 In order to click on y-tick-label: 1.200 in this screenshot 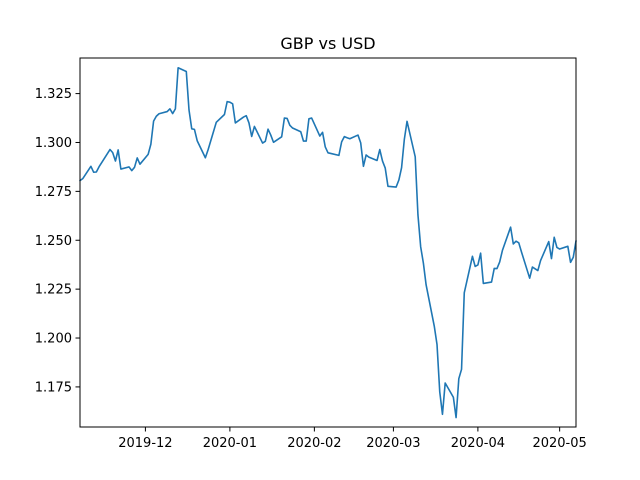, I will do `click(53, 339)`.